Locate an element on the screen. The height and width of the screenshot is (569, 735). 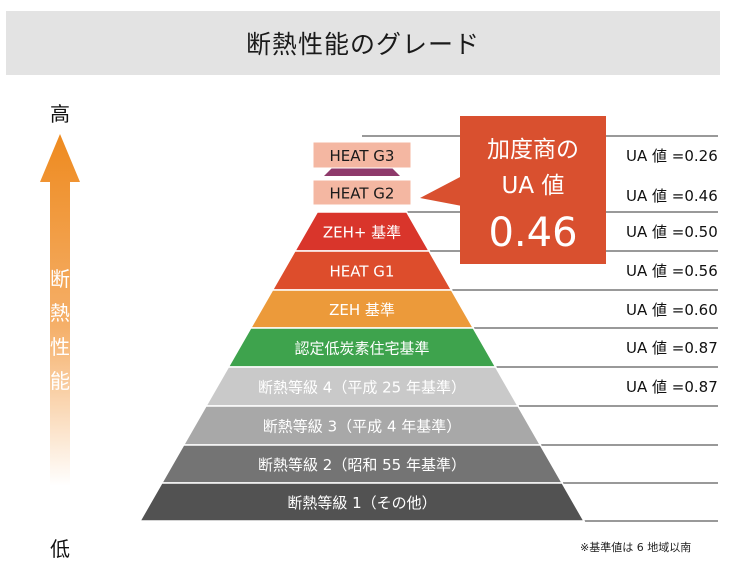
grade-label: 認定低炭素住宅基準 is located at coordinates (361, 349).